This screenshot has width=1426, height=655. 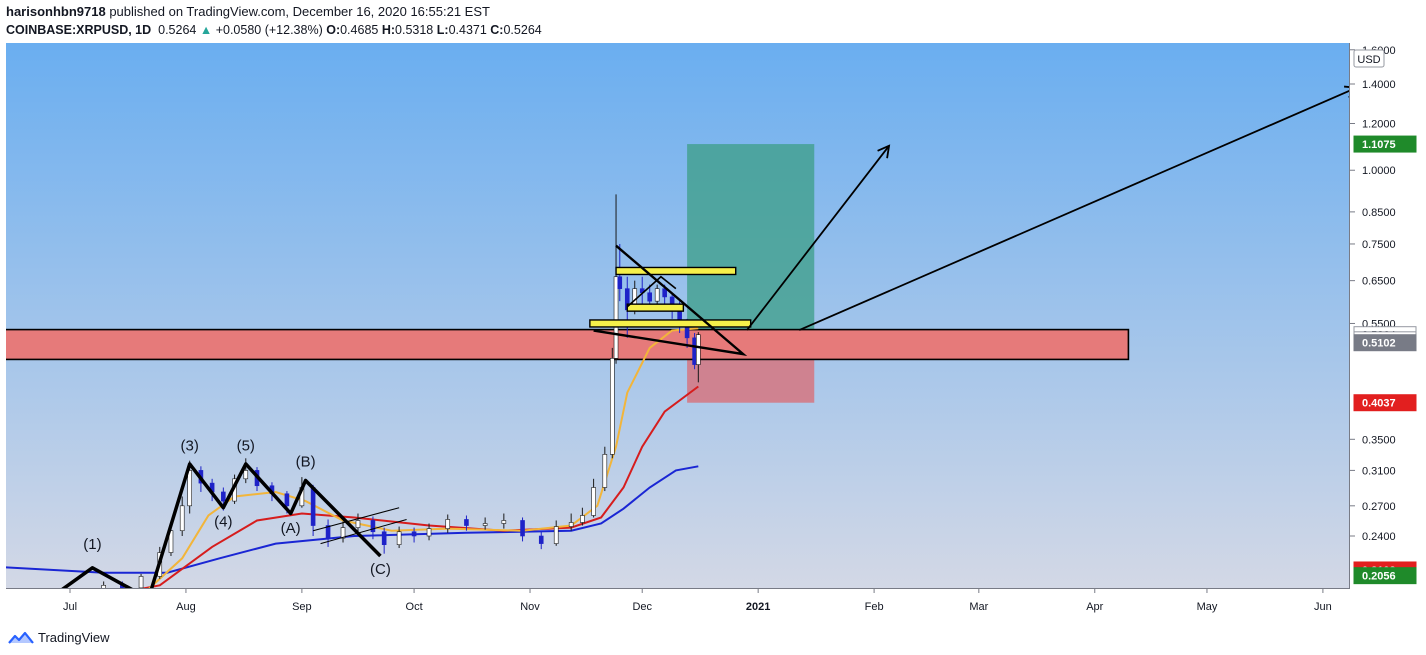 I want to click on price-tick-label: 0.7500, so click(x=1379, y=245).